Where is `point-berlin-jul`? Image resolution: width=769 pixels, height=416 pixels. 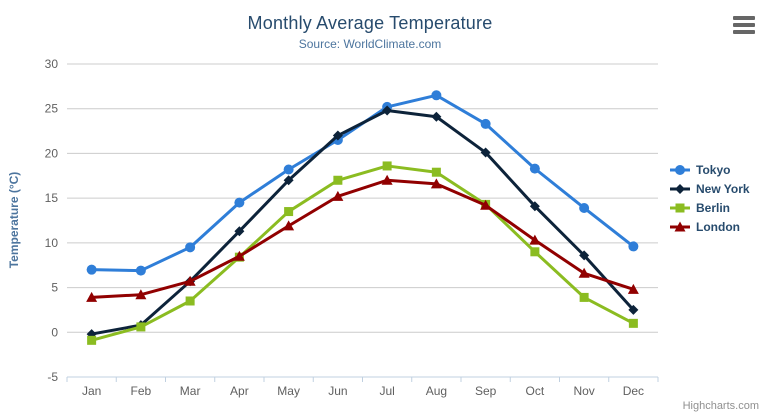
point-berlin-jul is located at coordinates (387, 166).